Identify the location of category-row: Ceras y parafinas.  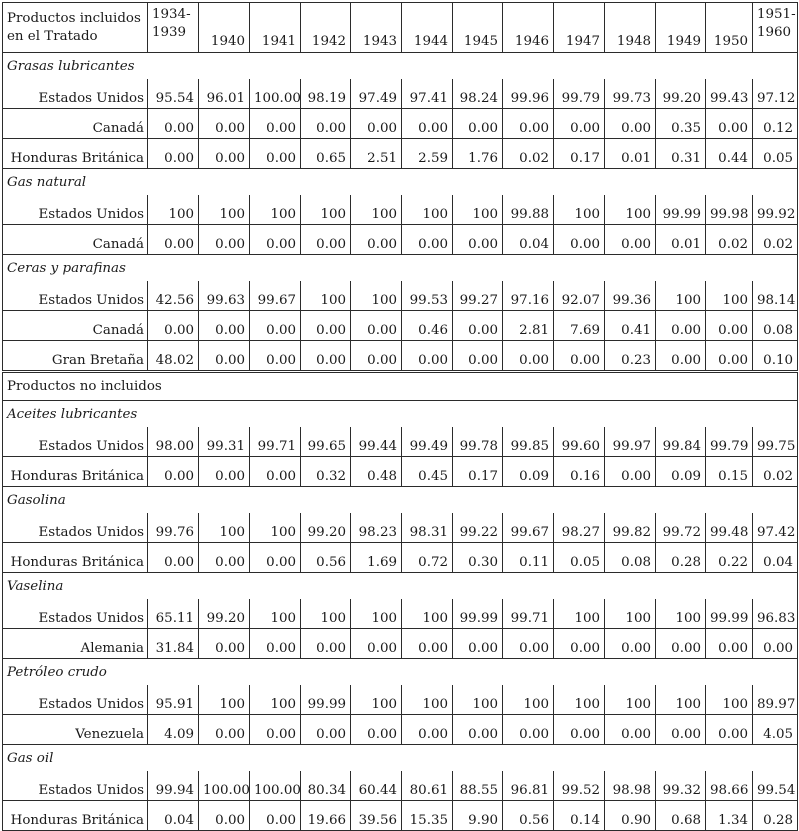
(400, 267).